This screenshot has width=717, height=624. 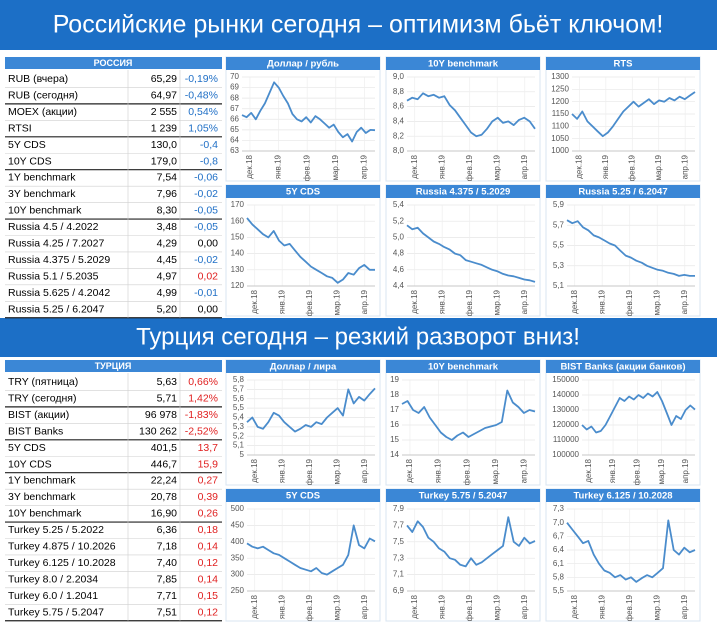 I want to click on row-name: 10Y benchmark, so click(x=45, y=211).